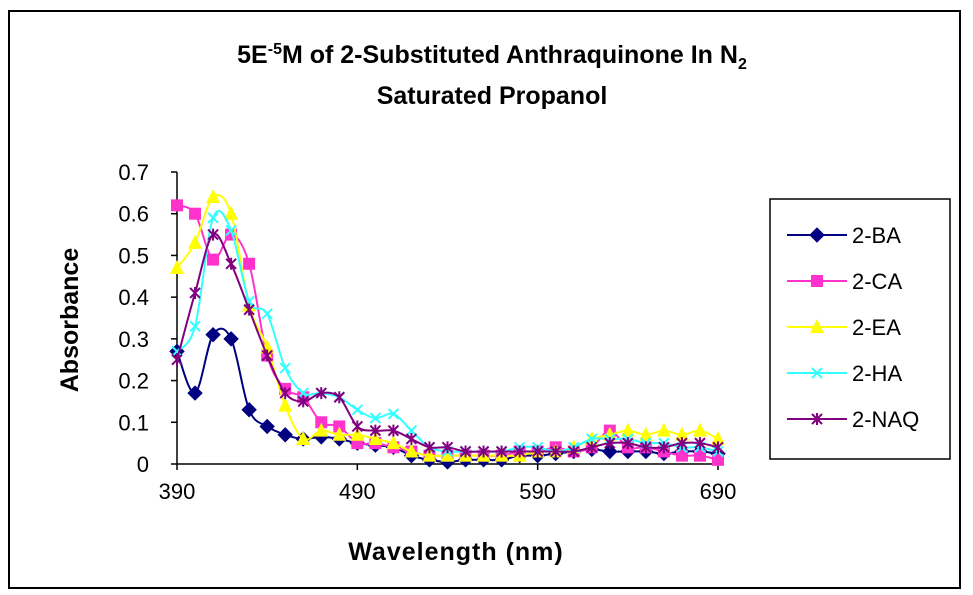 Image resolution: width=973 pixels, height=595 pixels. I want to click on x-tick-label: 490, so click(357, 491).